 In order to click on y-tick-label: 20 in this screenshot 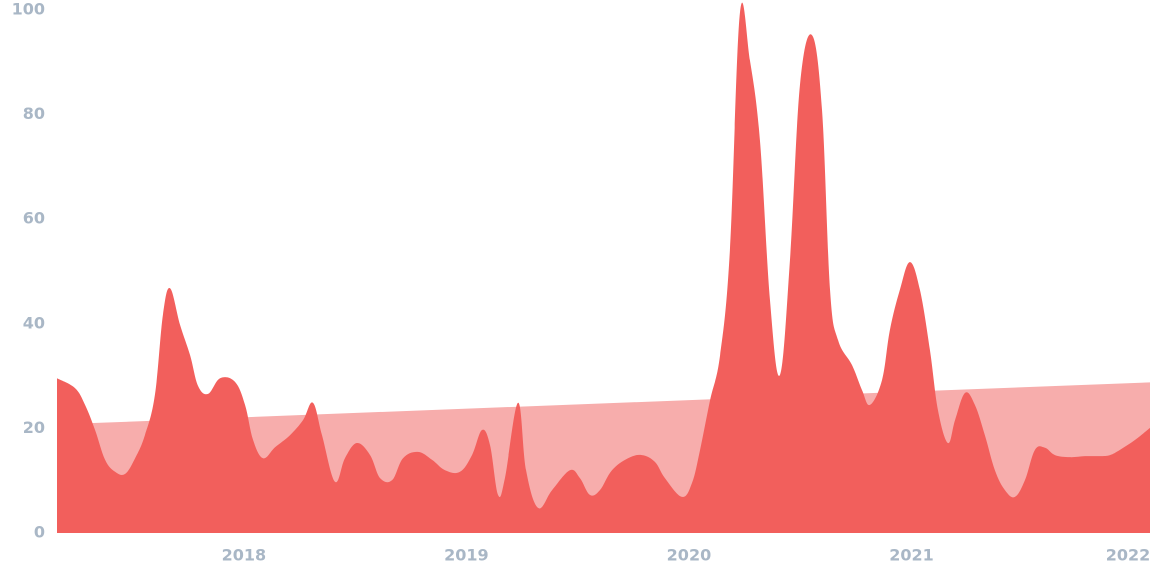, I will do `click(34, 427)`.